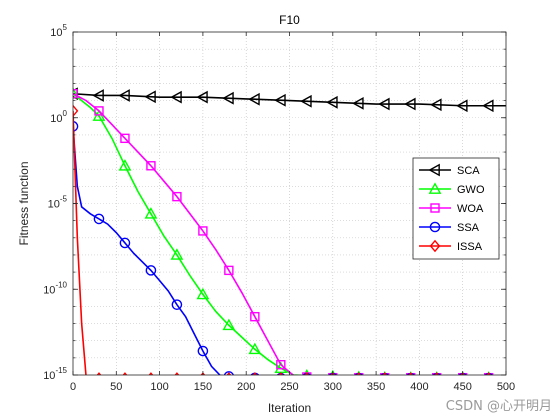 This screenshot has width=560, height=420. Describe the element at coordinates (80, 242) in the screenshot. I see `series-line-issa` at that location.